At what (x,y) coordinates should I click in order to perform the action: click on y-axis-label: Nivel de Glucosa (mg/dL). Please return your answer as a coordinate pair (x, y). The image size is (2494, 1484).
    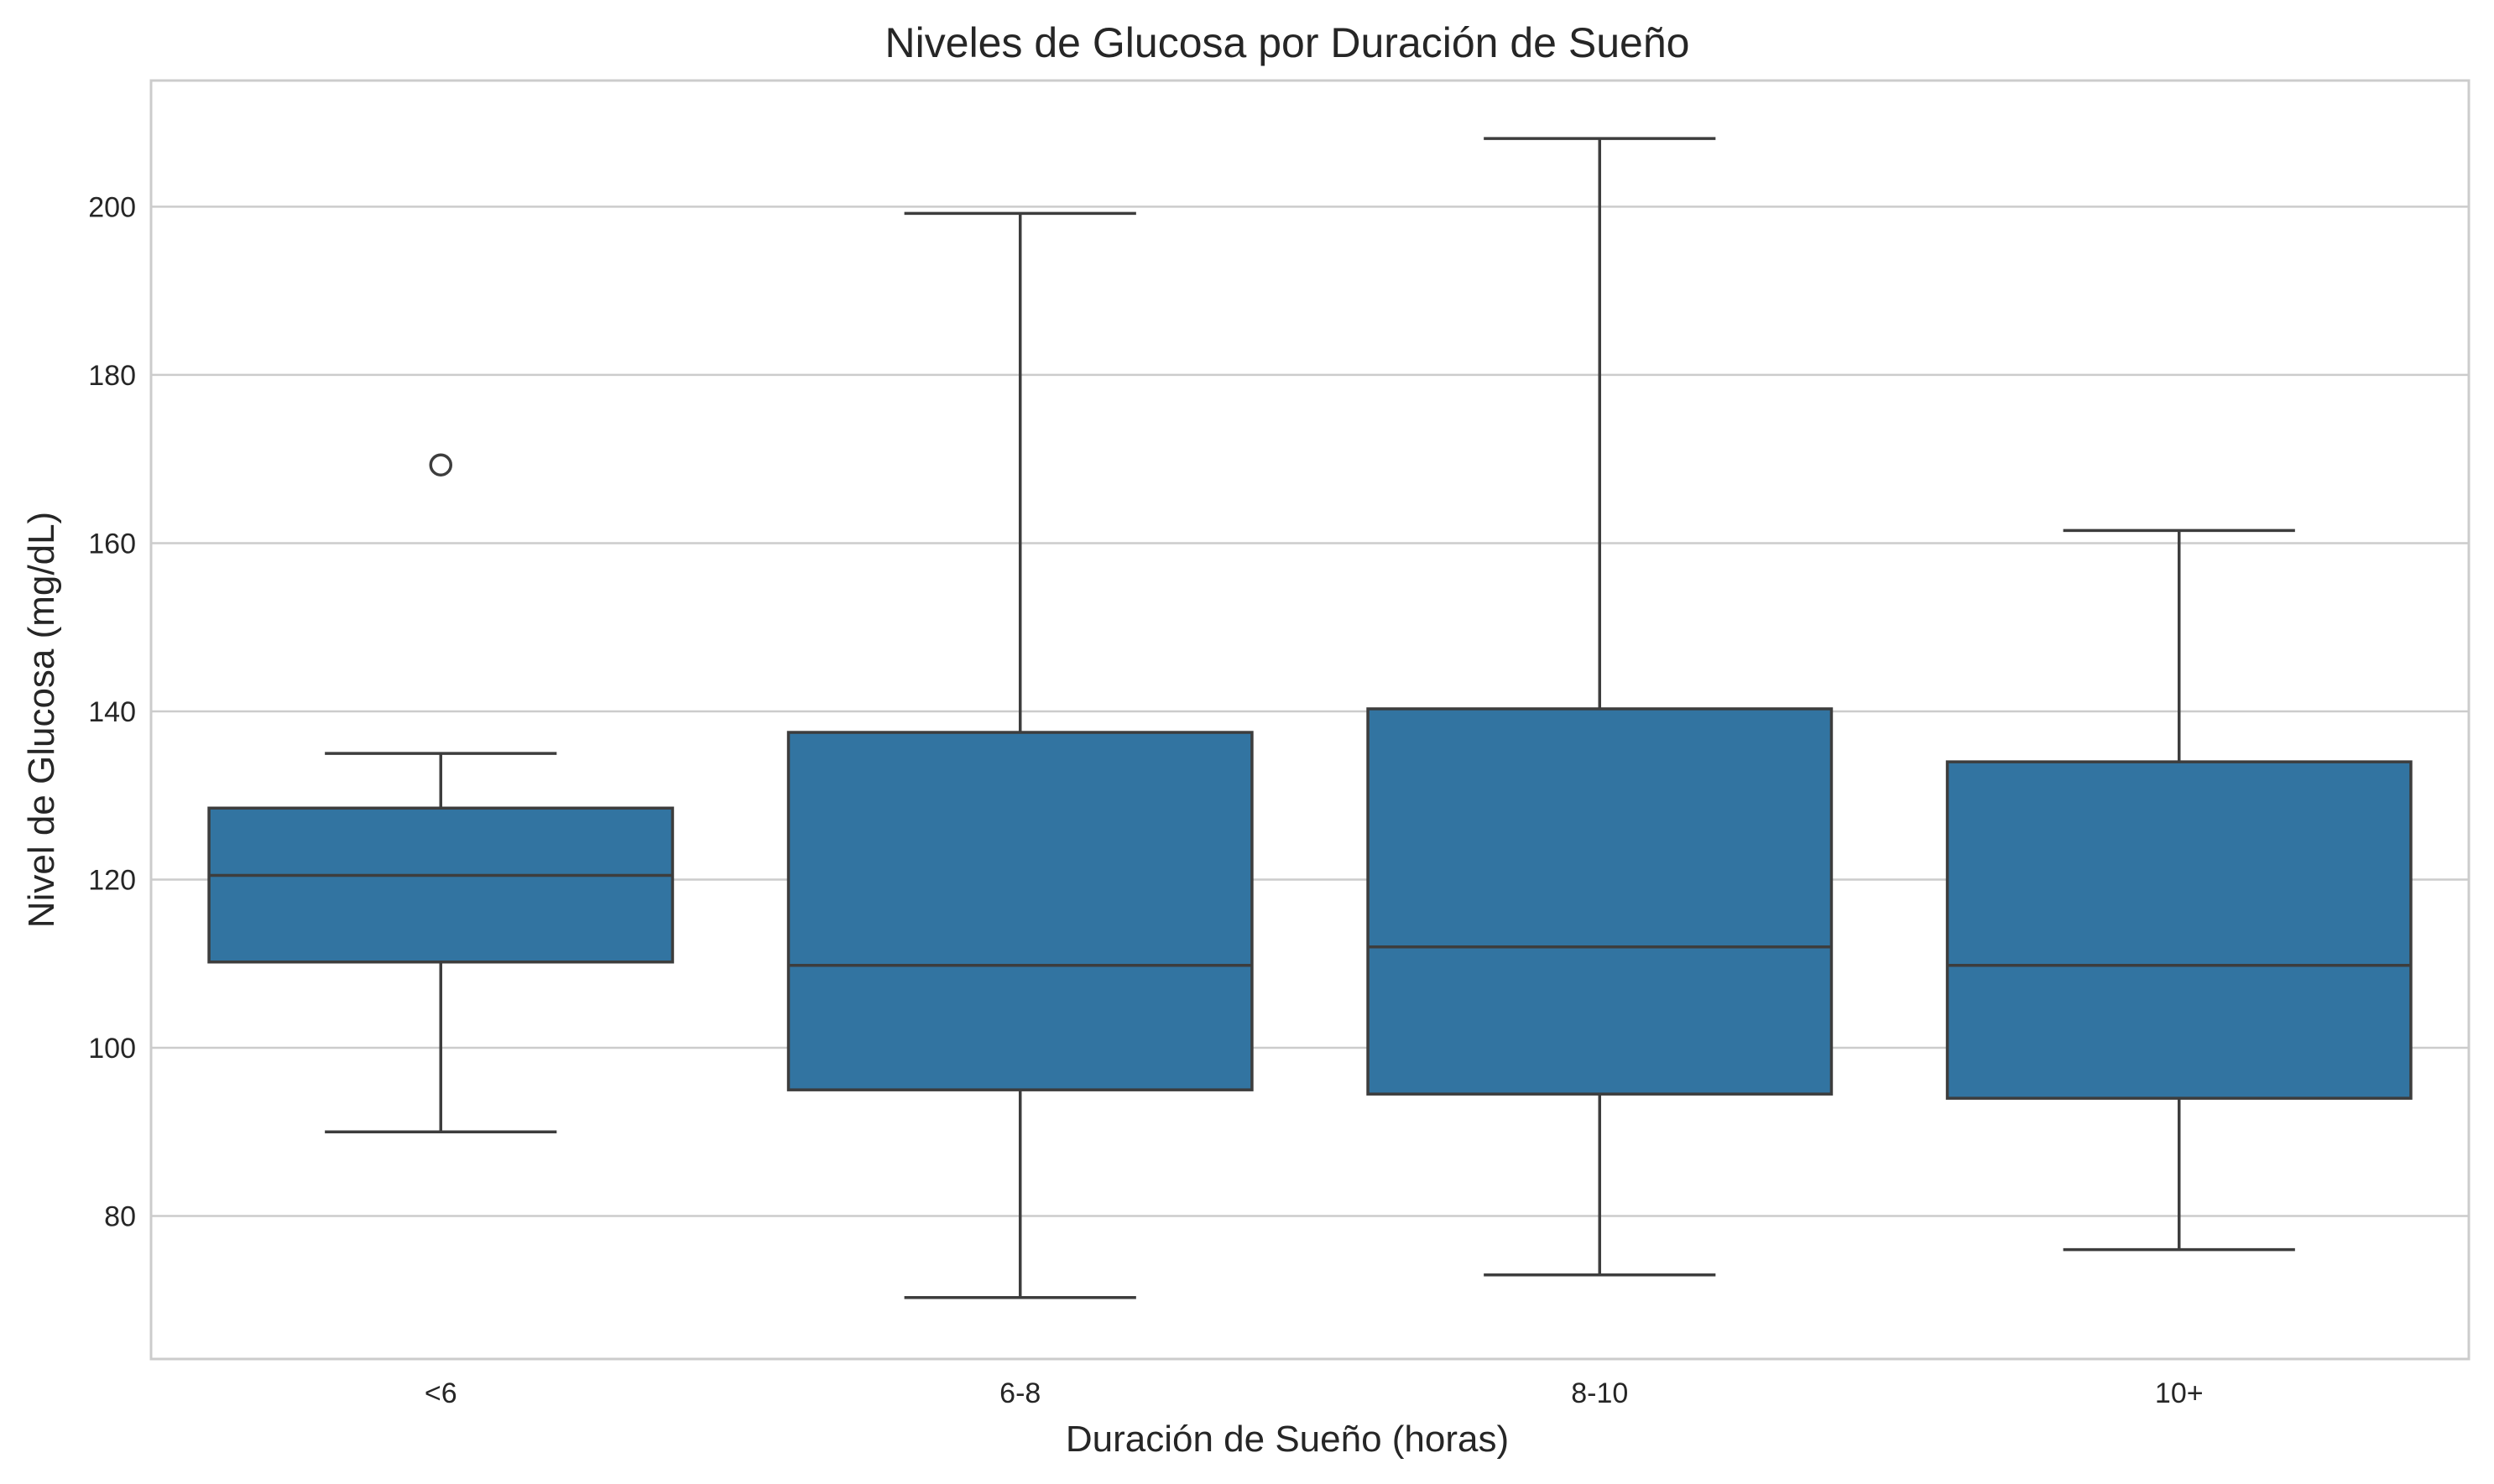
    Looking at the image, I should click on (41, 720).